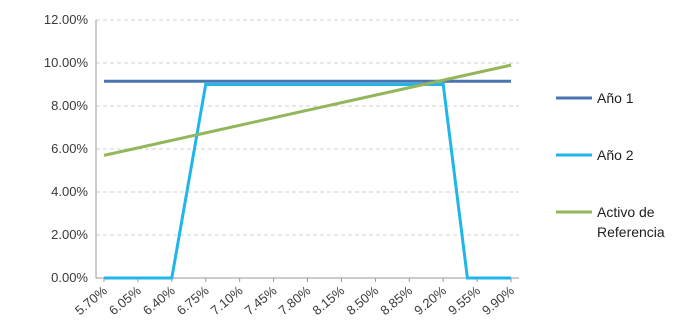 The image size is (683, 332). I want to click on legend-label: Referencia, so click(631, 232).